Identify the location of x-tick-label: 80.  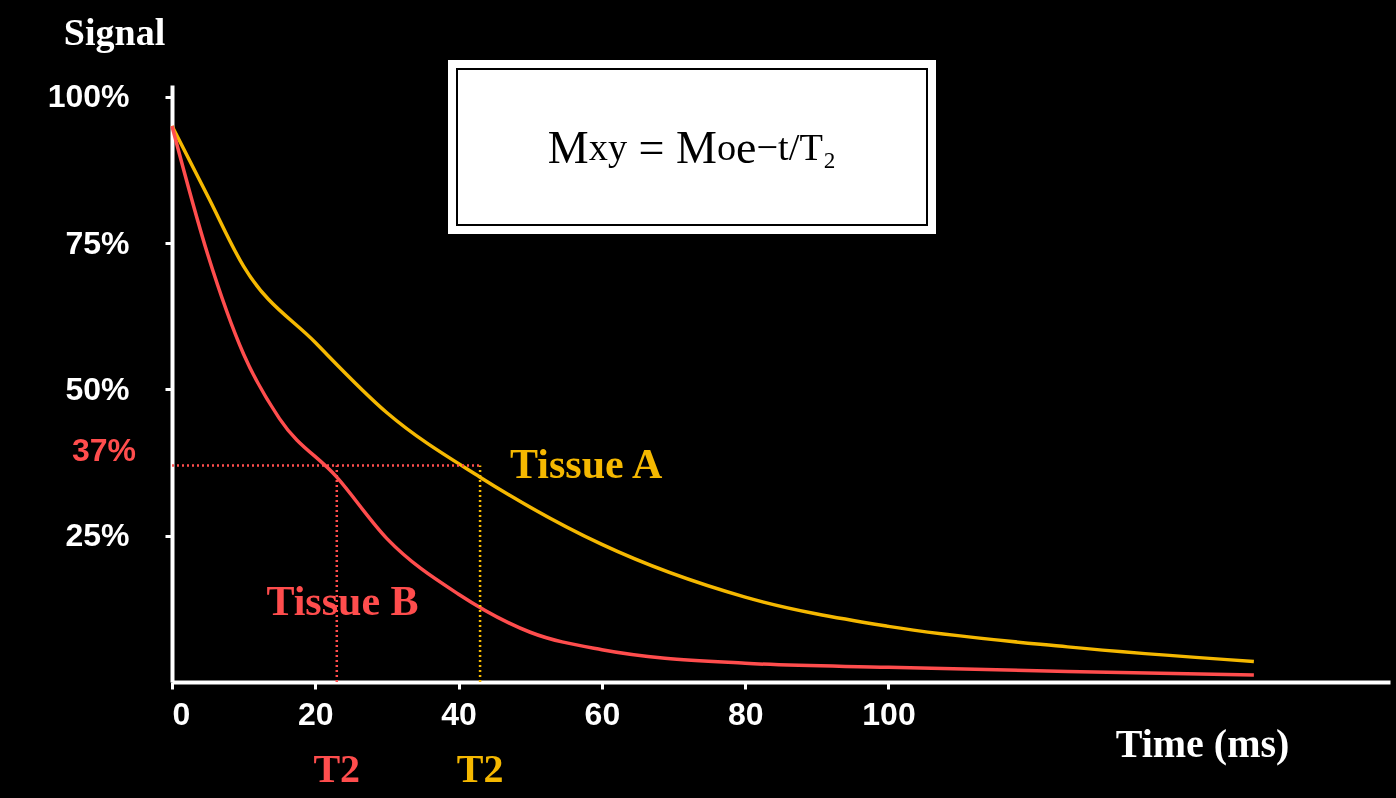
(745, 713).